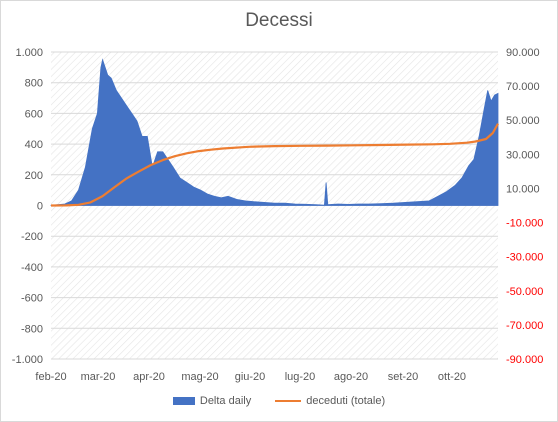 The image size is (558, 422). Describe the element at coordinates (199, 377) in the screenshot. I see `x-tick-label: mag-20` at that location.